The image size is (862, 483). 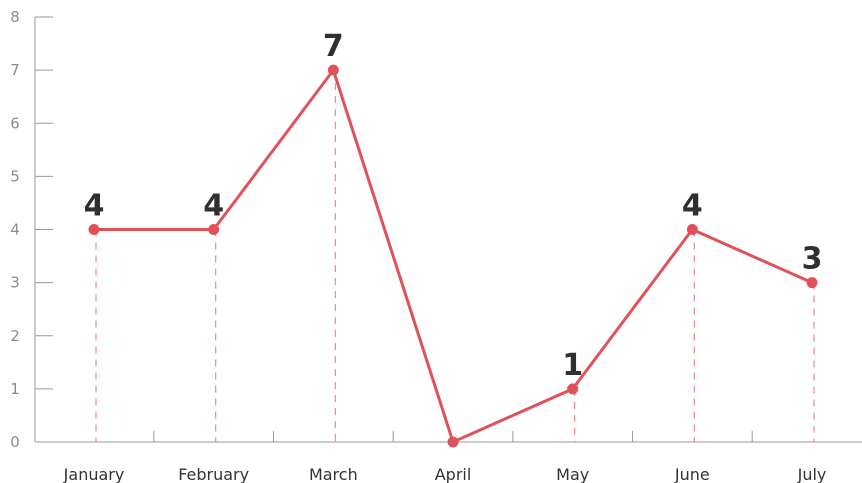 What do you see at coordinates (572, 365) in the screenshot?
I see `data-label: 1` at bounding box center [572, 365].